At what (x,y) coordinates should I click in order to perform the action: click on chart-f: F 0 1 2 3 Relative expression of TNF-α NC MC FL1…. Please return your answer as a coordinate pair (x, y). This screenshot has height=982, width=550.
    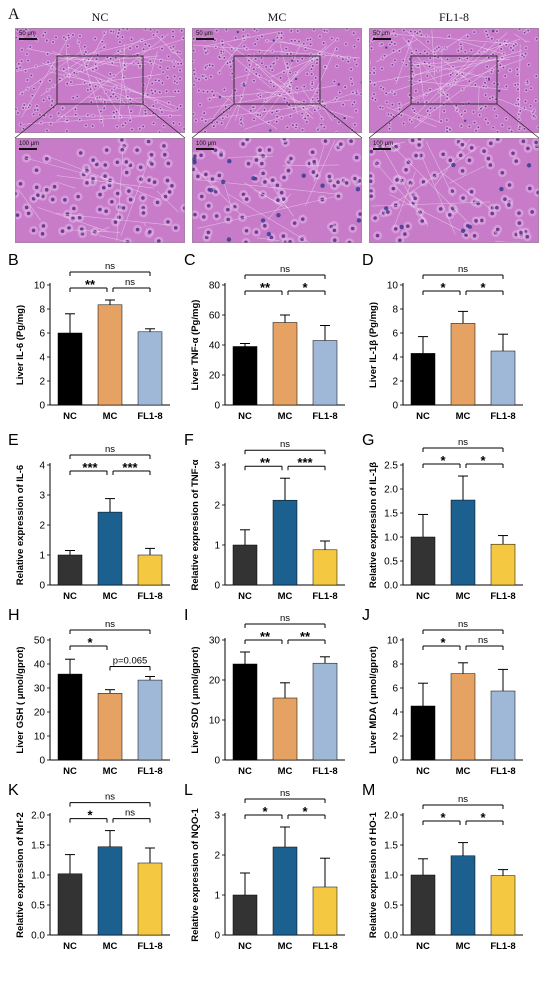
    Looking at the image, I should click on (264, 517).